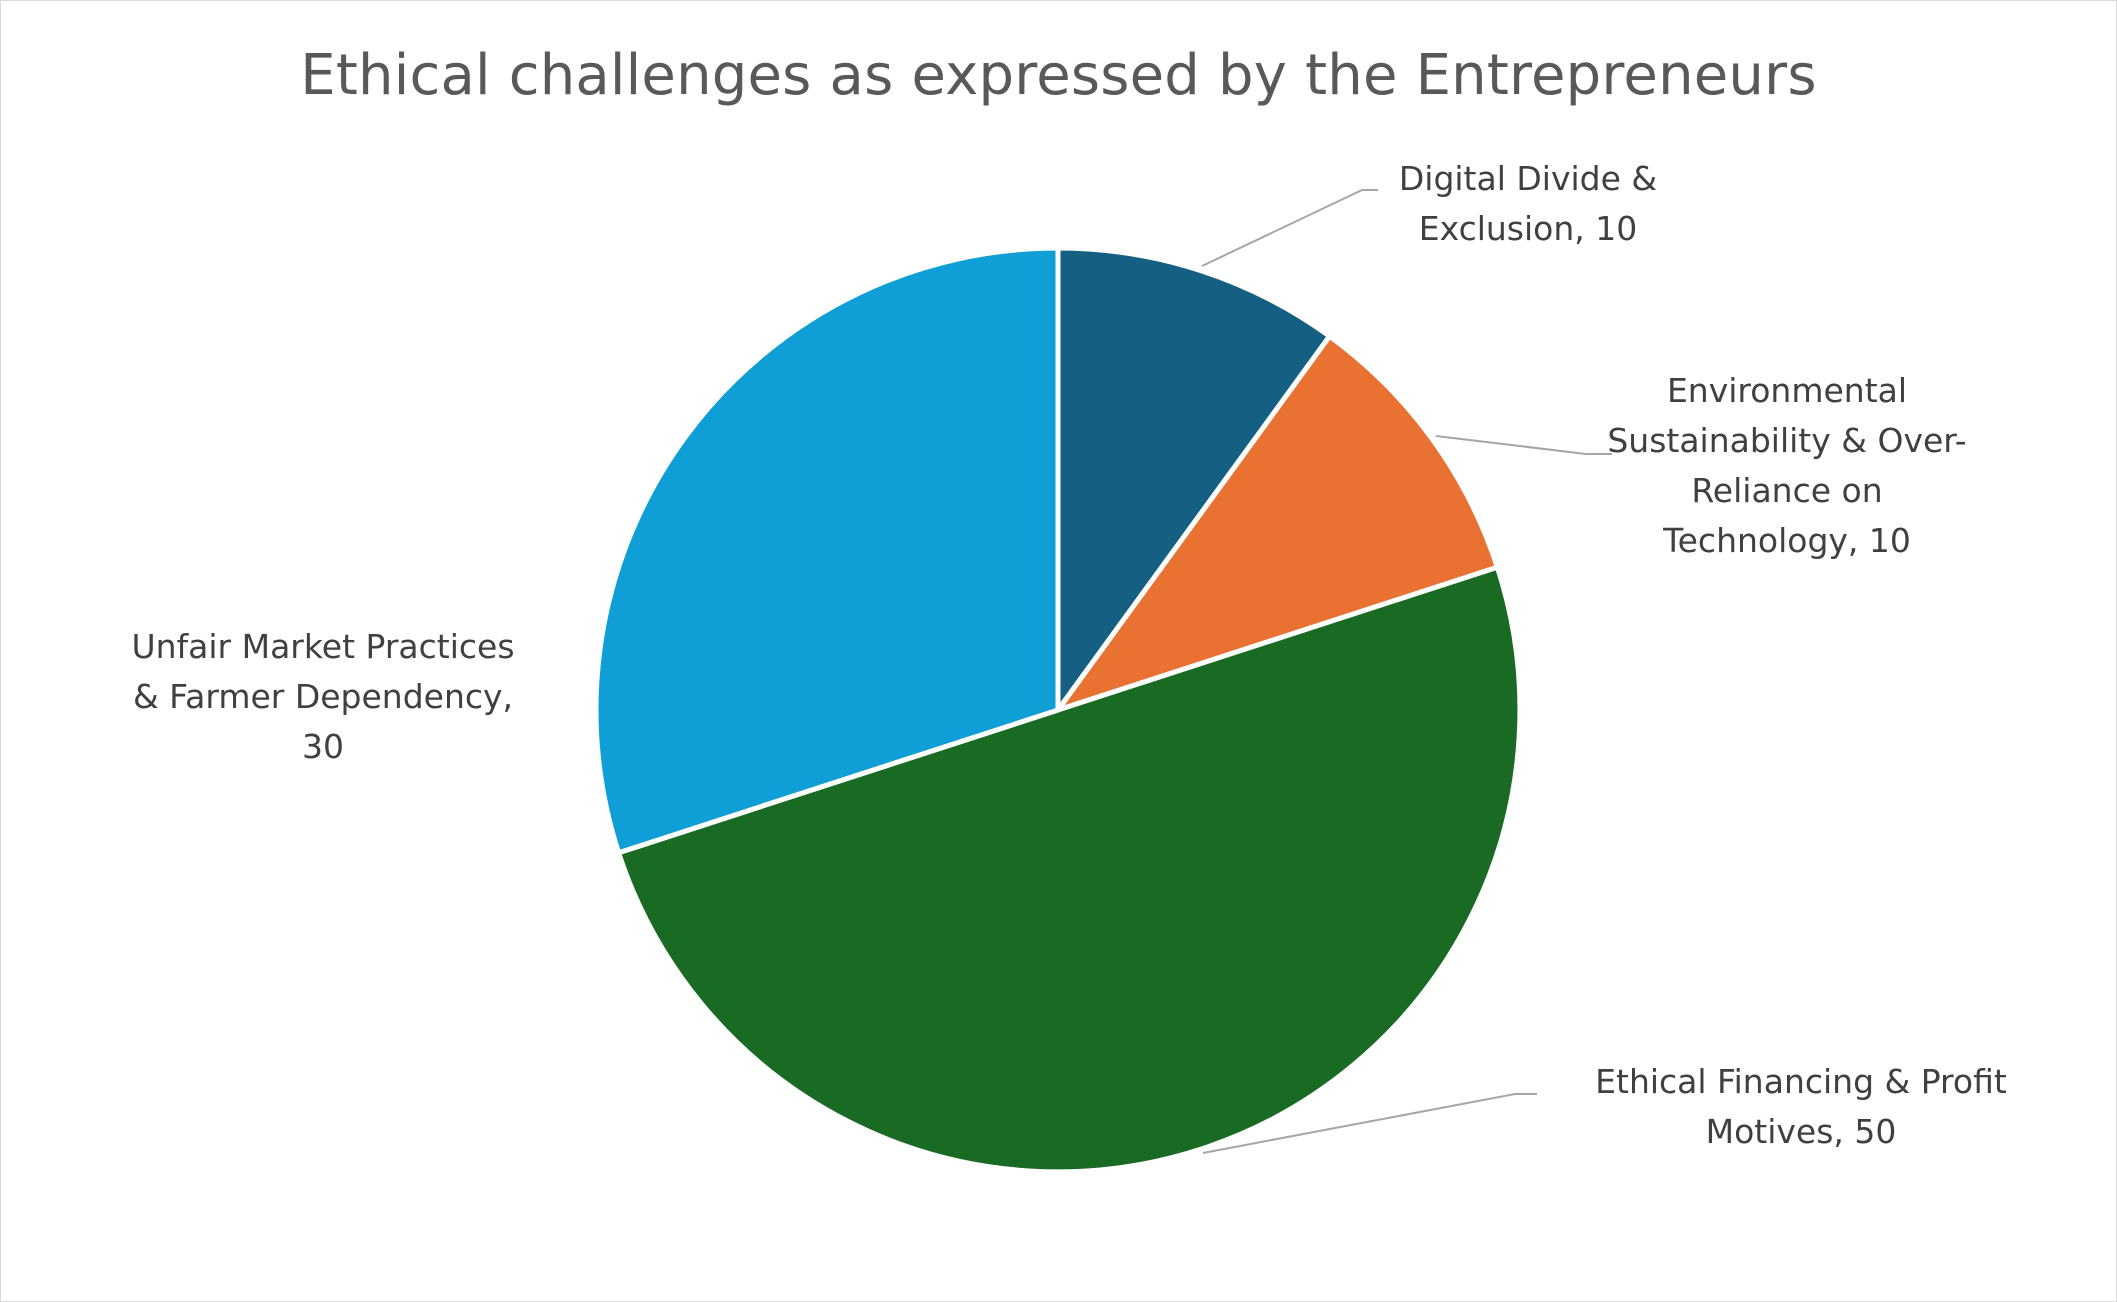 The image size is (2117, 1302). I want to click on data-label-line: Sustainability & Over-, so click(1786, 440).